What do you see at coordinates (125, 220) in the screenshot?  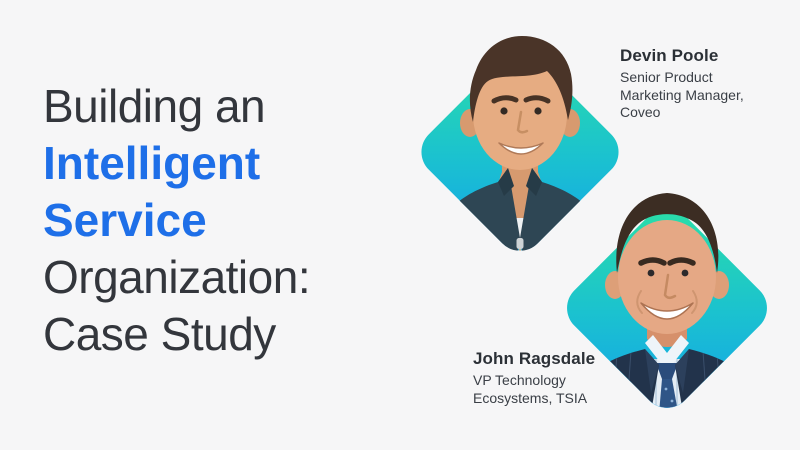 I see `title-line-3-accent: Service` at bounding box center [125, 220].